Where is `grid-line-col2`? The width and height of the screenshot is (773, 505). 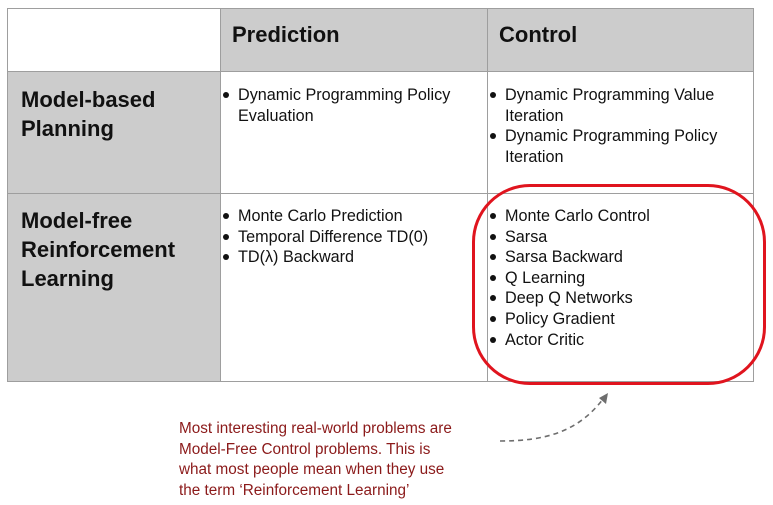 grid-line-col2 is located at coordinates (487, 195).